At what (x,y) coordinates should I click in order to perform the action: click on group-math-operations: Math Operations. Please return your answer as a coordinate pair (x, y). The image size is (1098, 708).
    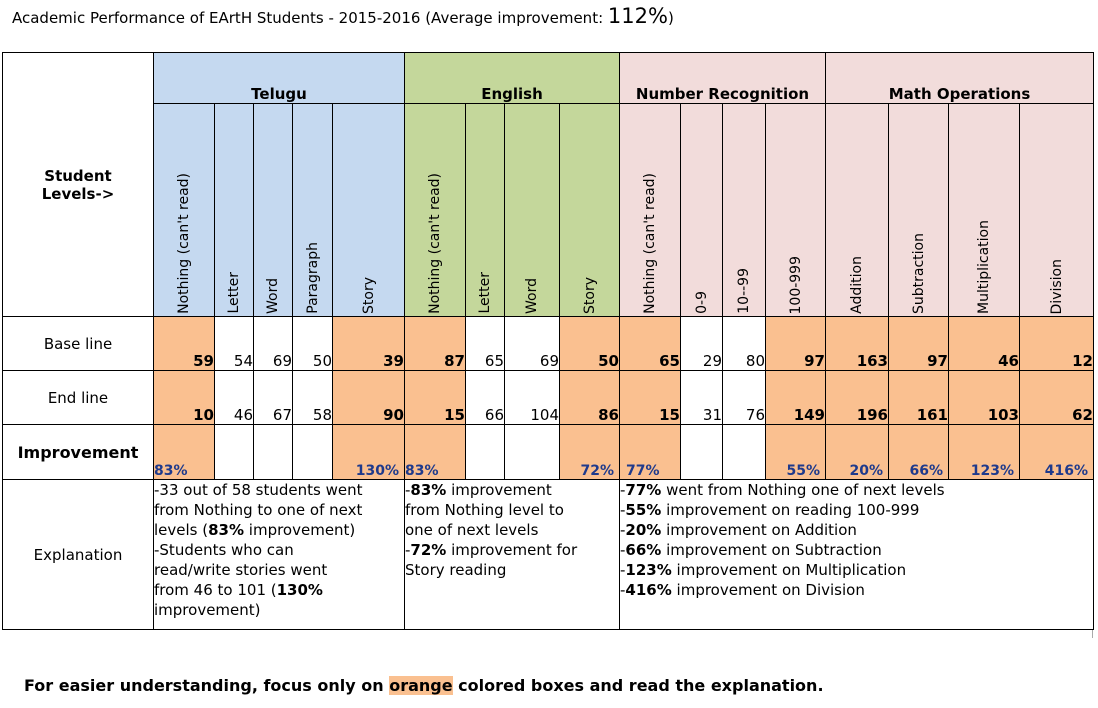
    Looking at the image, I should click on (959, 78).